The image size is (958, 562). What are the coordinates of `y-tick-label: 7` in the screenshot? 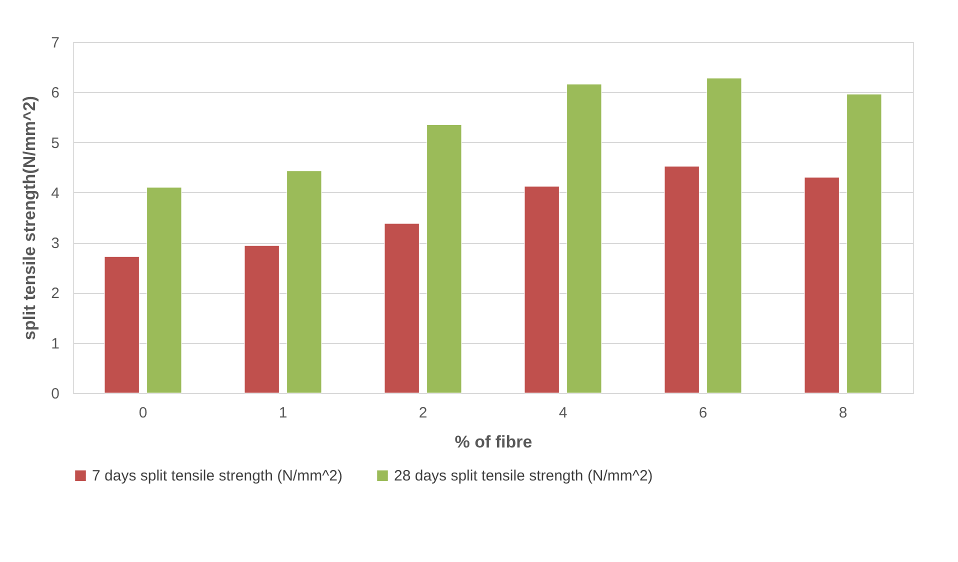 It's located at (55, 43).